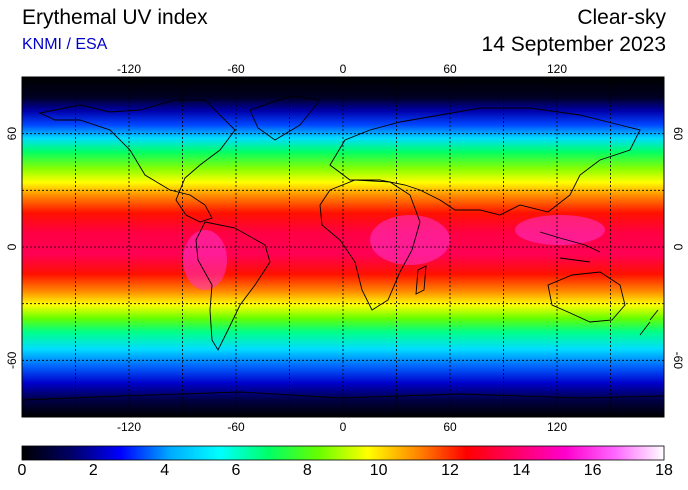  Describe the element at coordinates (649, 322) in the screenshot. I see `new-zealand-coast` at that location.